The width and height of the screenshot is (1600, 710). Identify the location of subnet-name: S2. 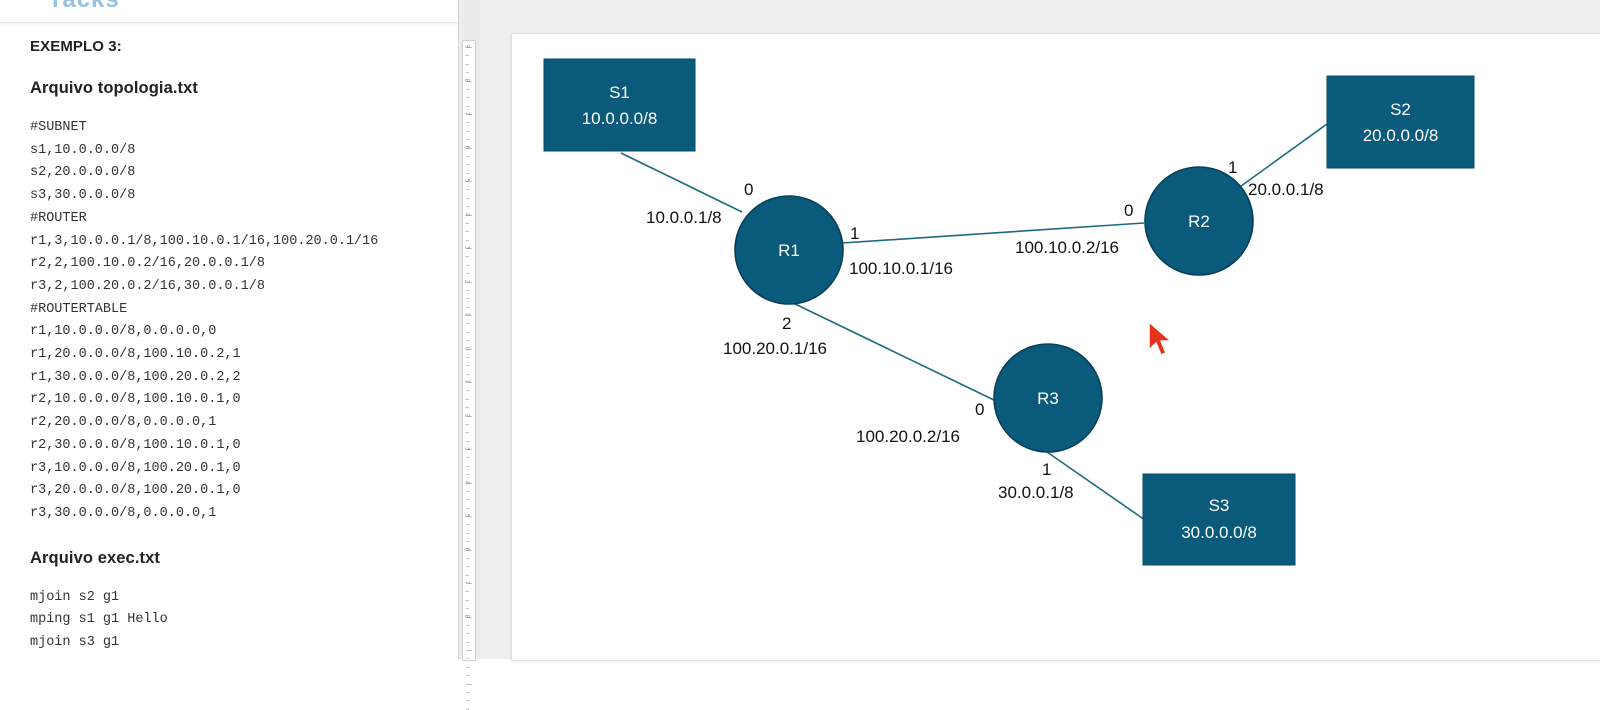
(1400, 109).